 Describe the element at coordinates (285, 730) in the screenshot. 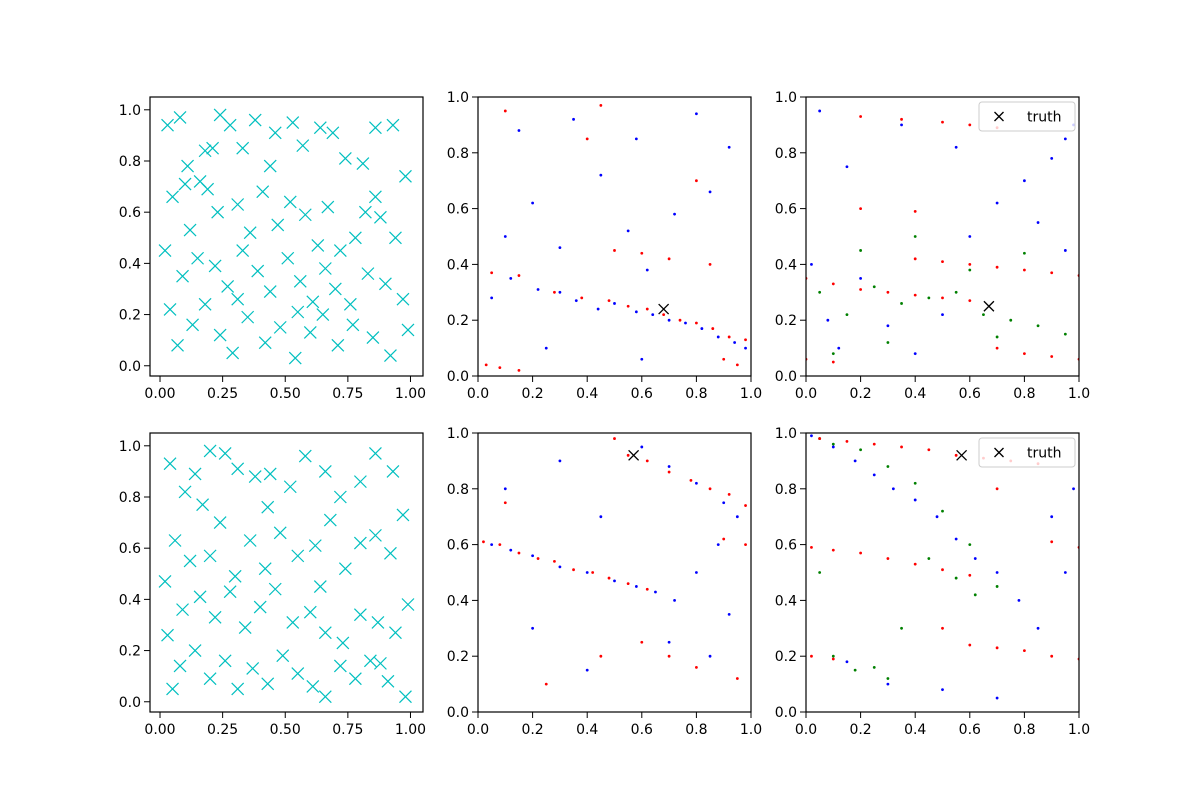

I see `x-tick-label: 0.50` at that location.